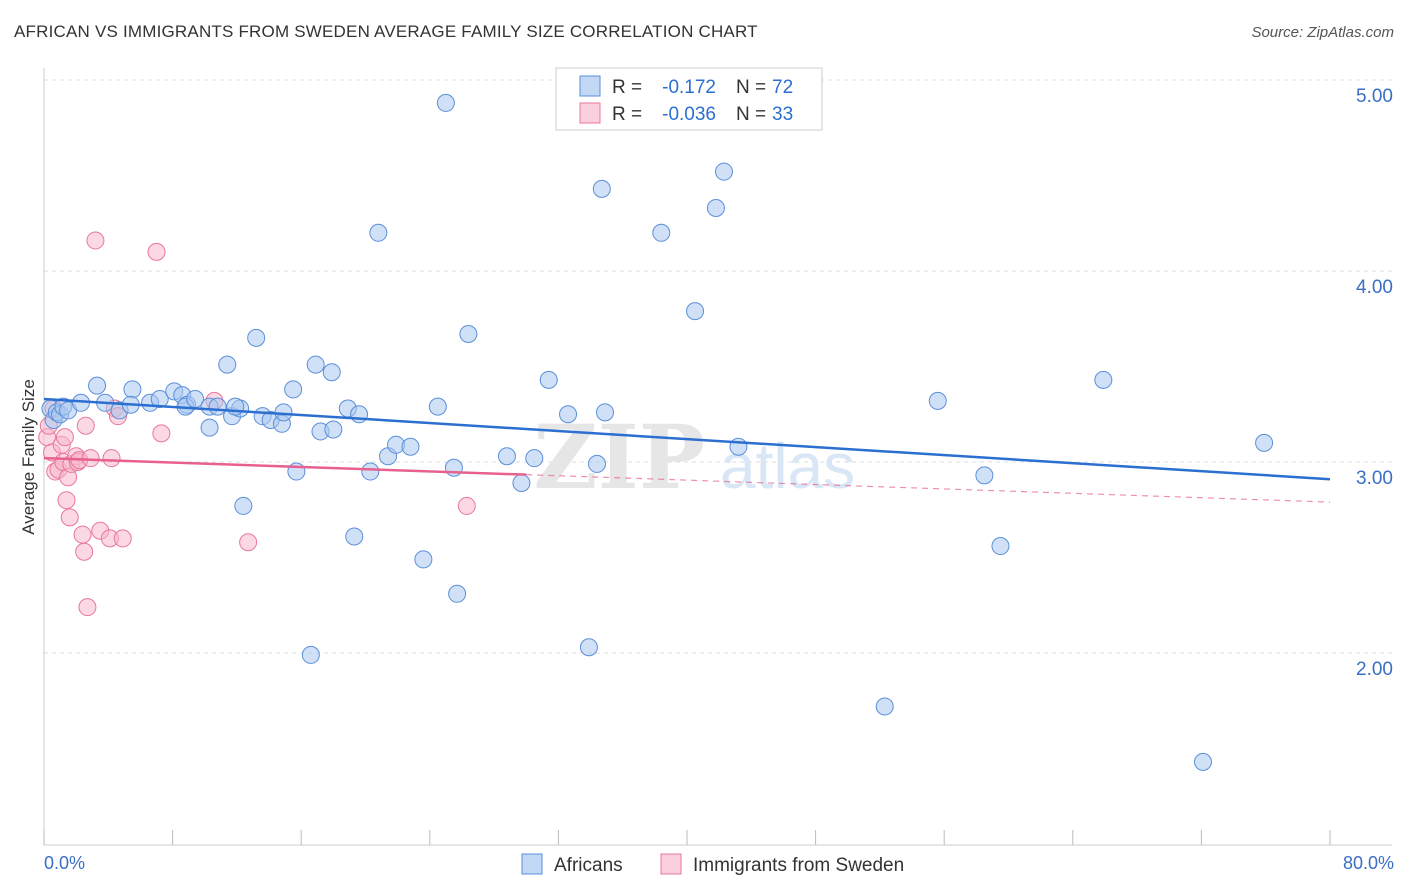 The width and height of the screenshot is (1406, 892). I want to click on y-tick-label: 2.00, so click(1374, 669).